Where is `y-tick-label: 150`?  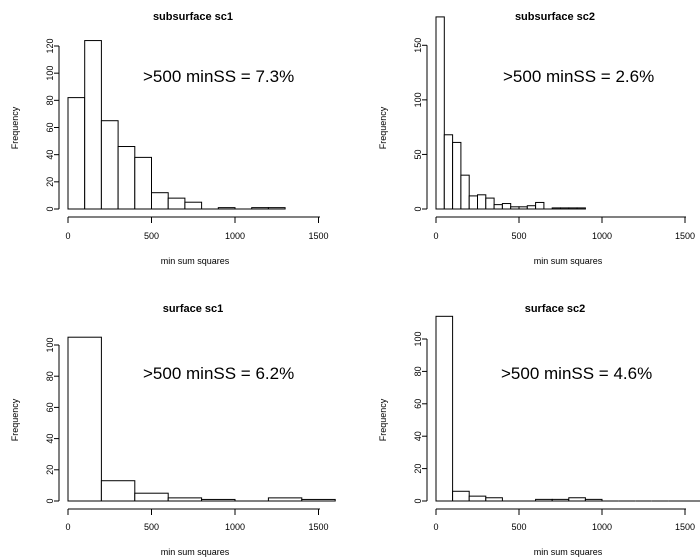 y-tick-label: 150 is located at coordinates (418, 45).